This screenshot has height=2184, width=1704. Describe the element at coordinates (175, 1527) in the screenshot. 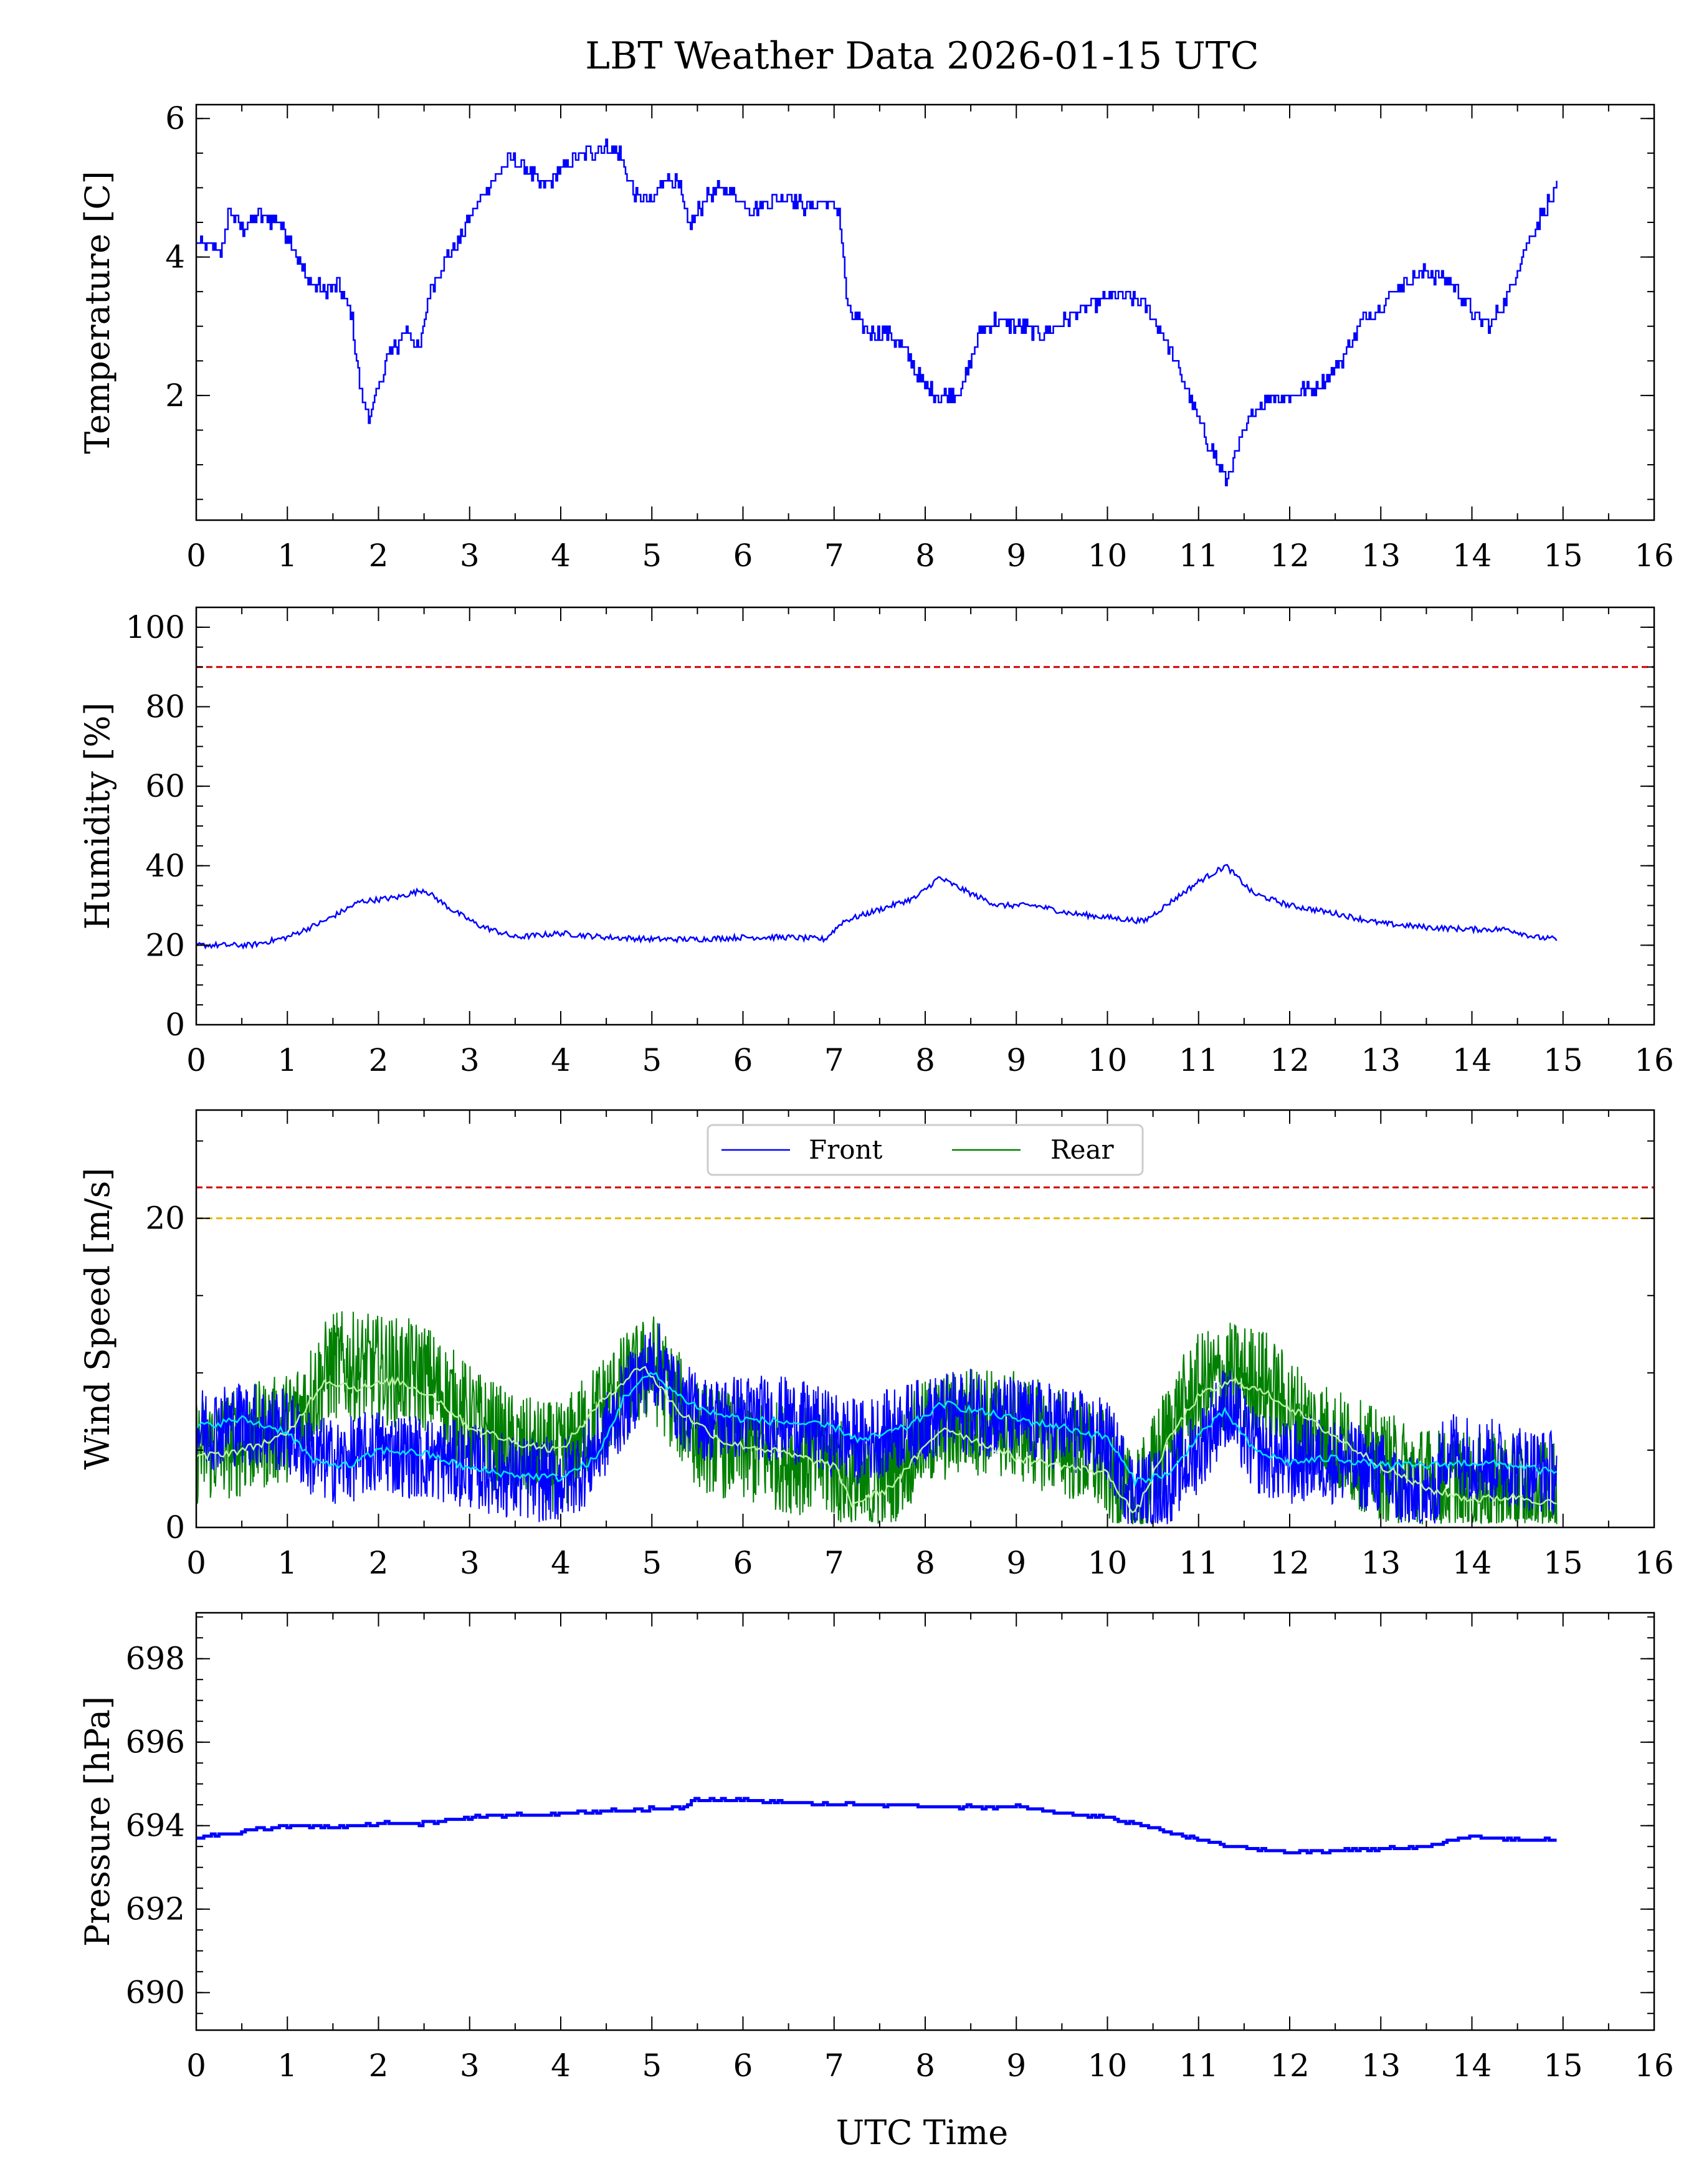

I see `y-tick-label: 0` at that location.